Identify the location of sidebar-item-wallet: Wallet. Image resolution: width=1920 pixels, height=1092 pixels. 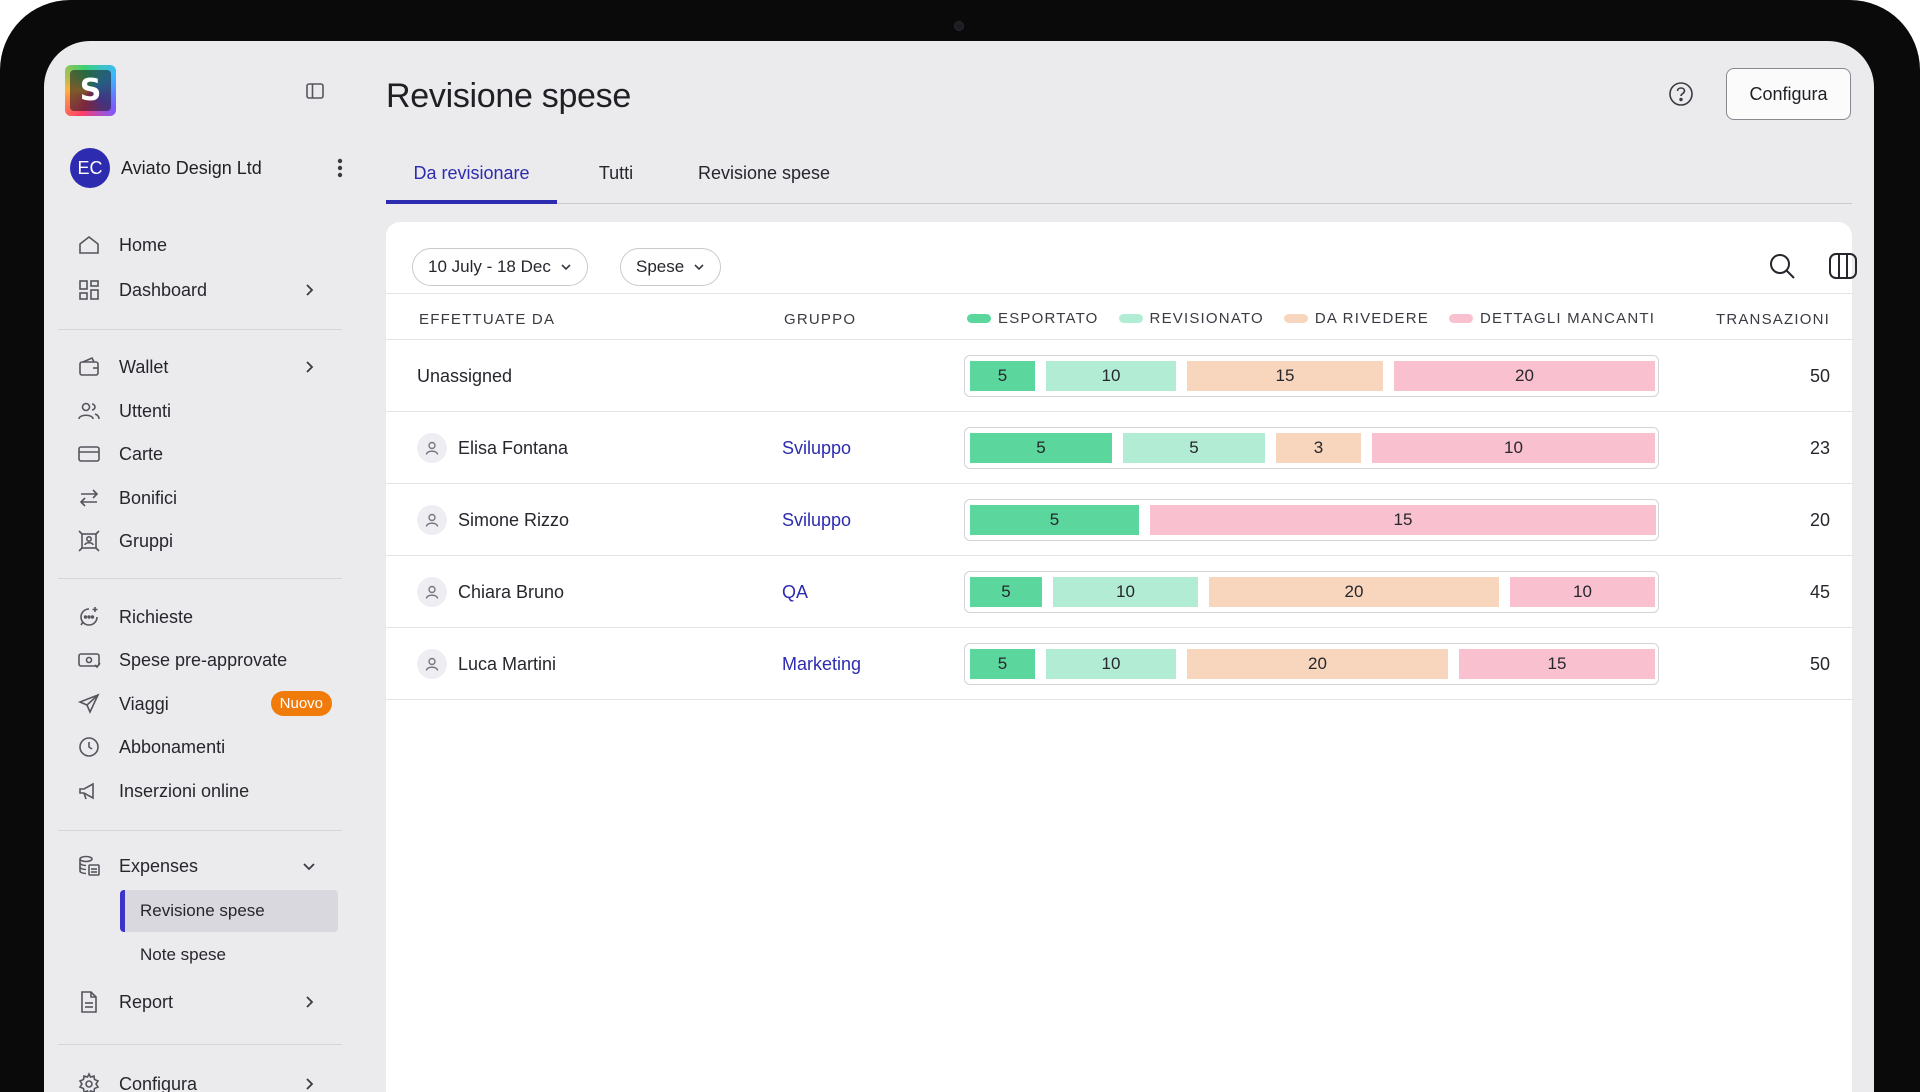
(204, 367).